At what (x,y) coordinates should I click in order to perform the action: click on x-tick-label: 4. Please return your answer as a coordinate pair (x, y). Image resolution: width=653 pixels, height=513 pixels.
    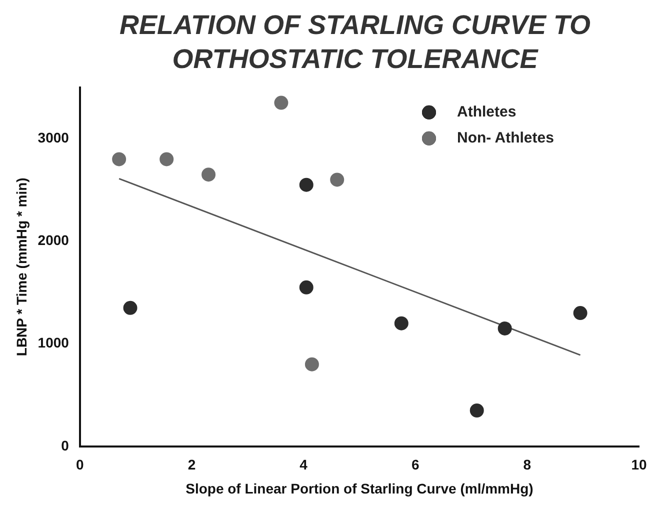
    Looking at the image, I should click on (304, 464).